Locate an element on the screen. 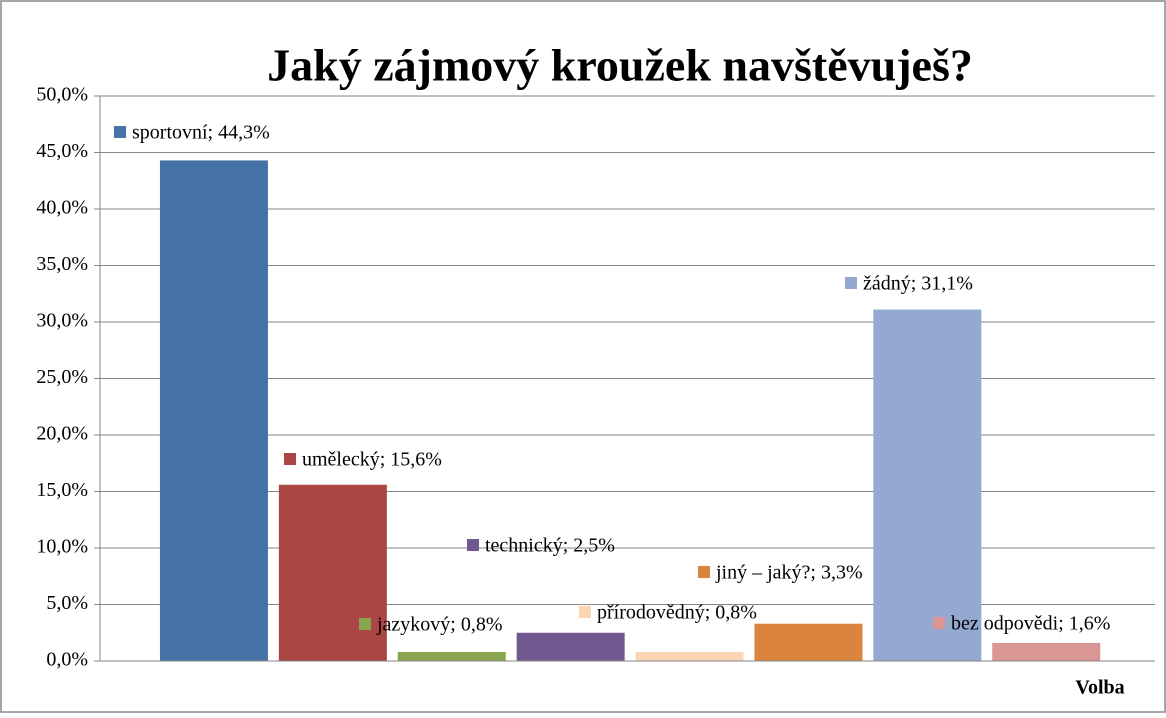 This screenshot has width=1166, height=718. y-tick-label: 10,0% is located at coordinates (62, 547).